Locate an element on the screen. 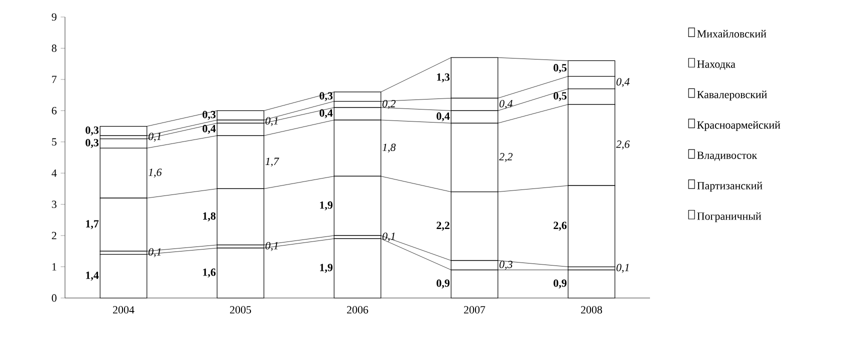 The width and height of the screenshot is (855, 346). x-tick-label: 2004 is located at coordinates (123, 310).